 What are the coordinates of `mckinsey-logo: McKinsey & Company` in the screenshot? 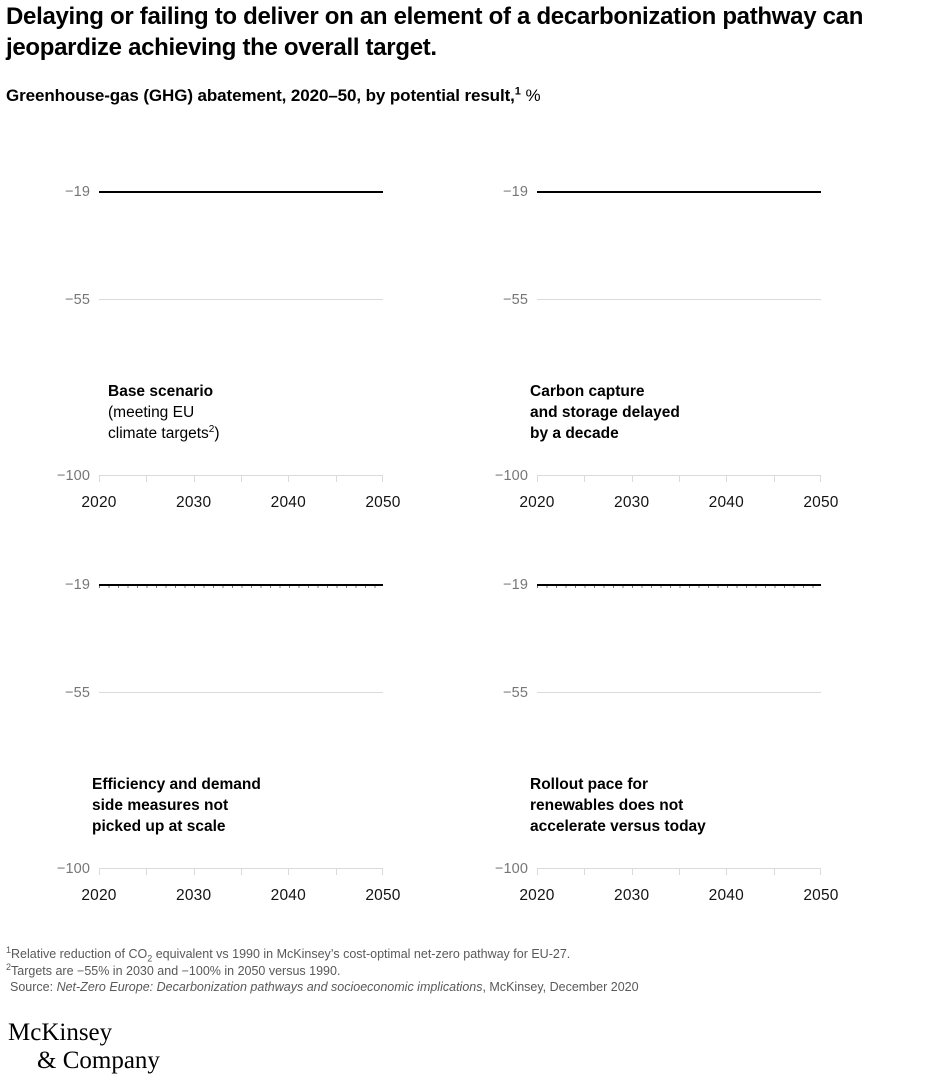 It's located at (84, 1047).